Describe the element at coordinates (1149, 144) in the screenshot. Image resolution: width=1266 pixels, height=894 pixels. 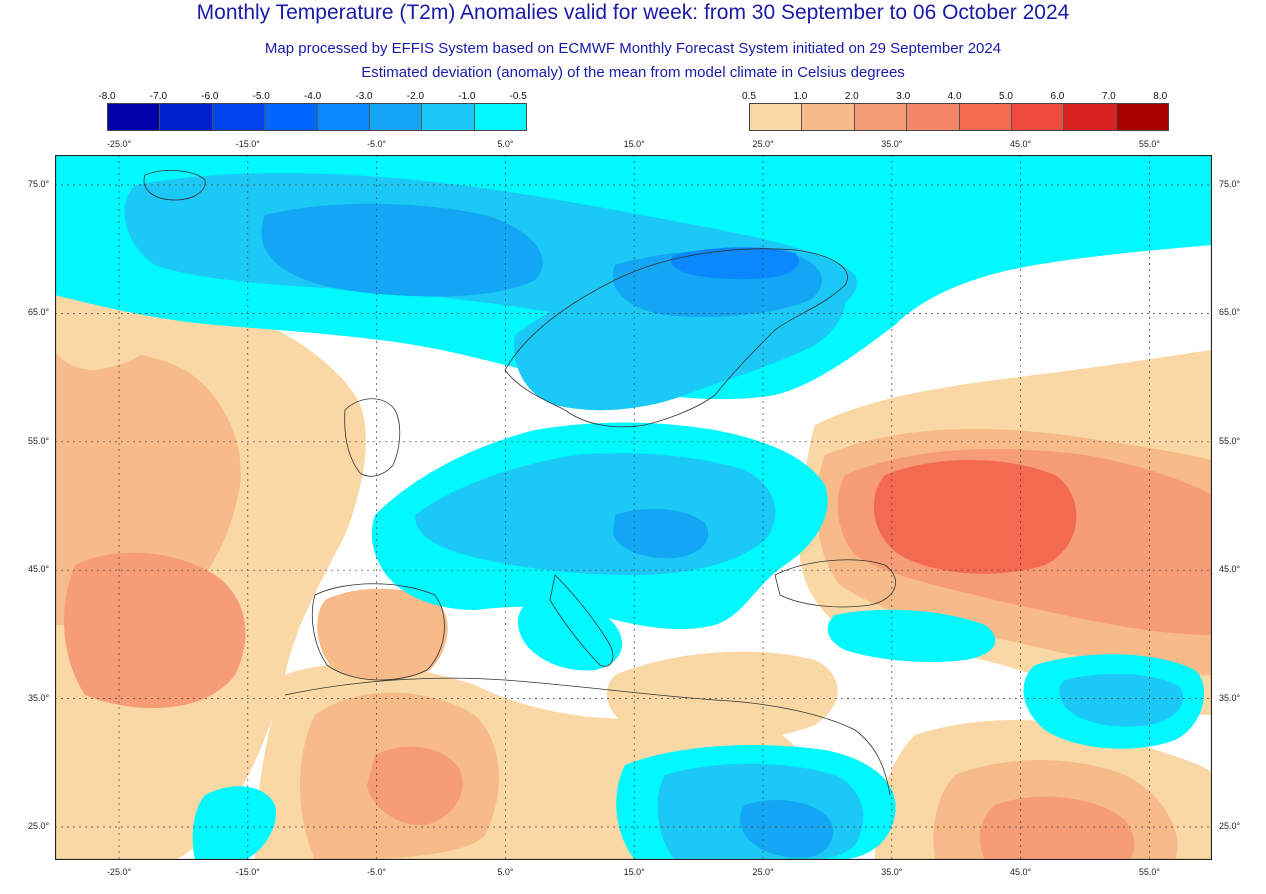
I see `longitude-label-top: 55.0°` at that location.